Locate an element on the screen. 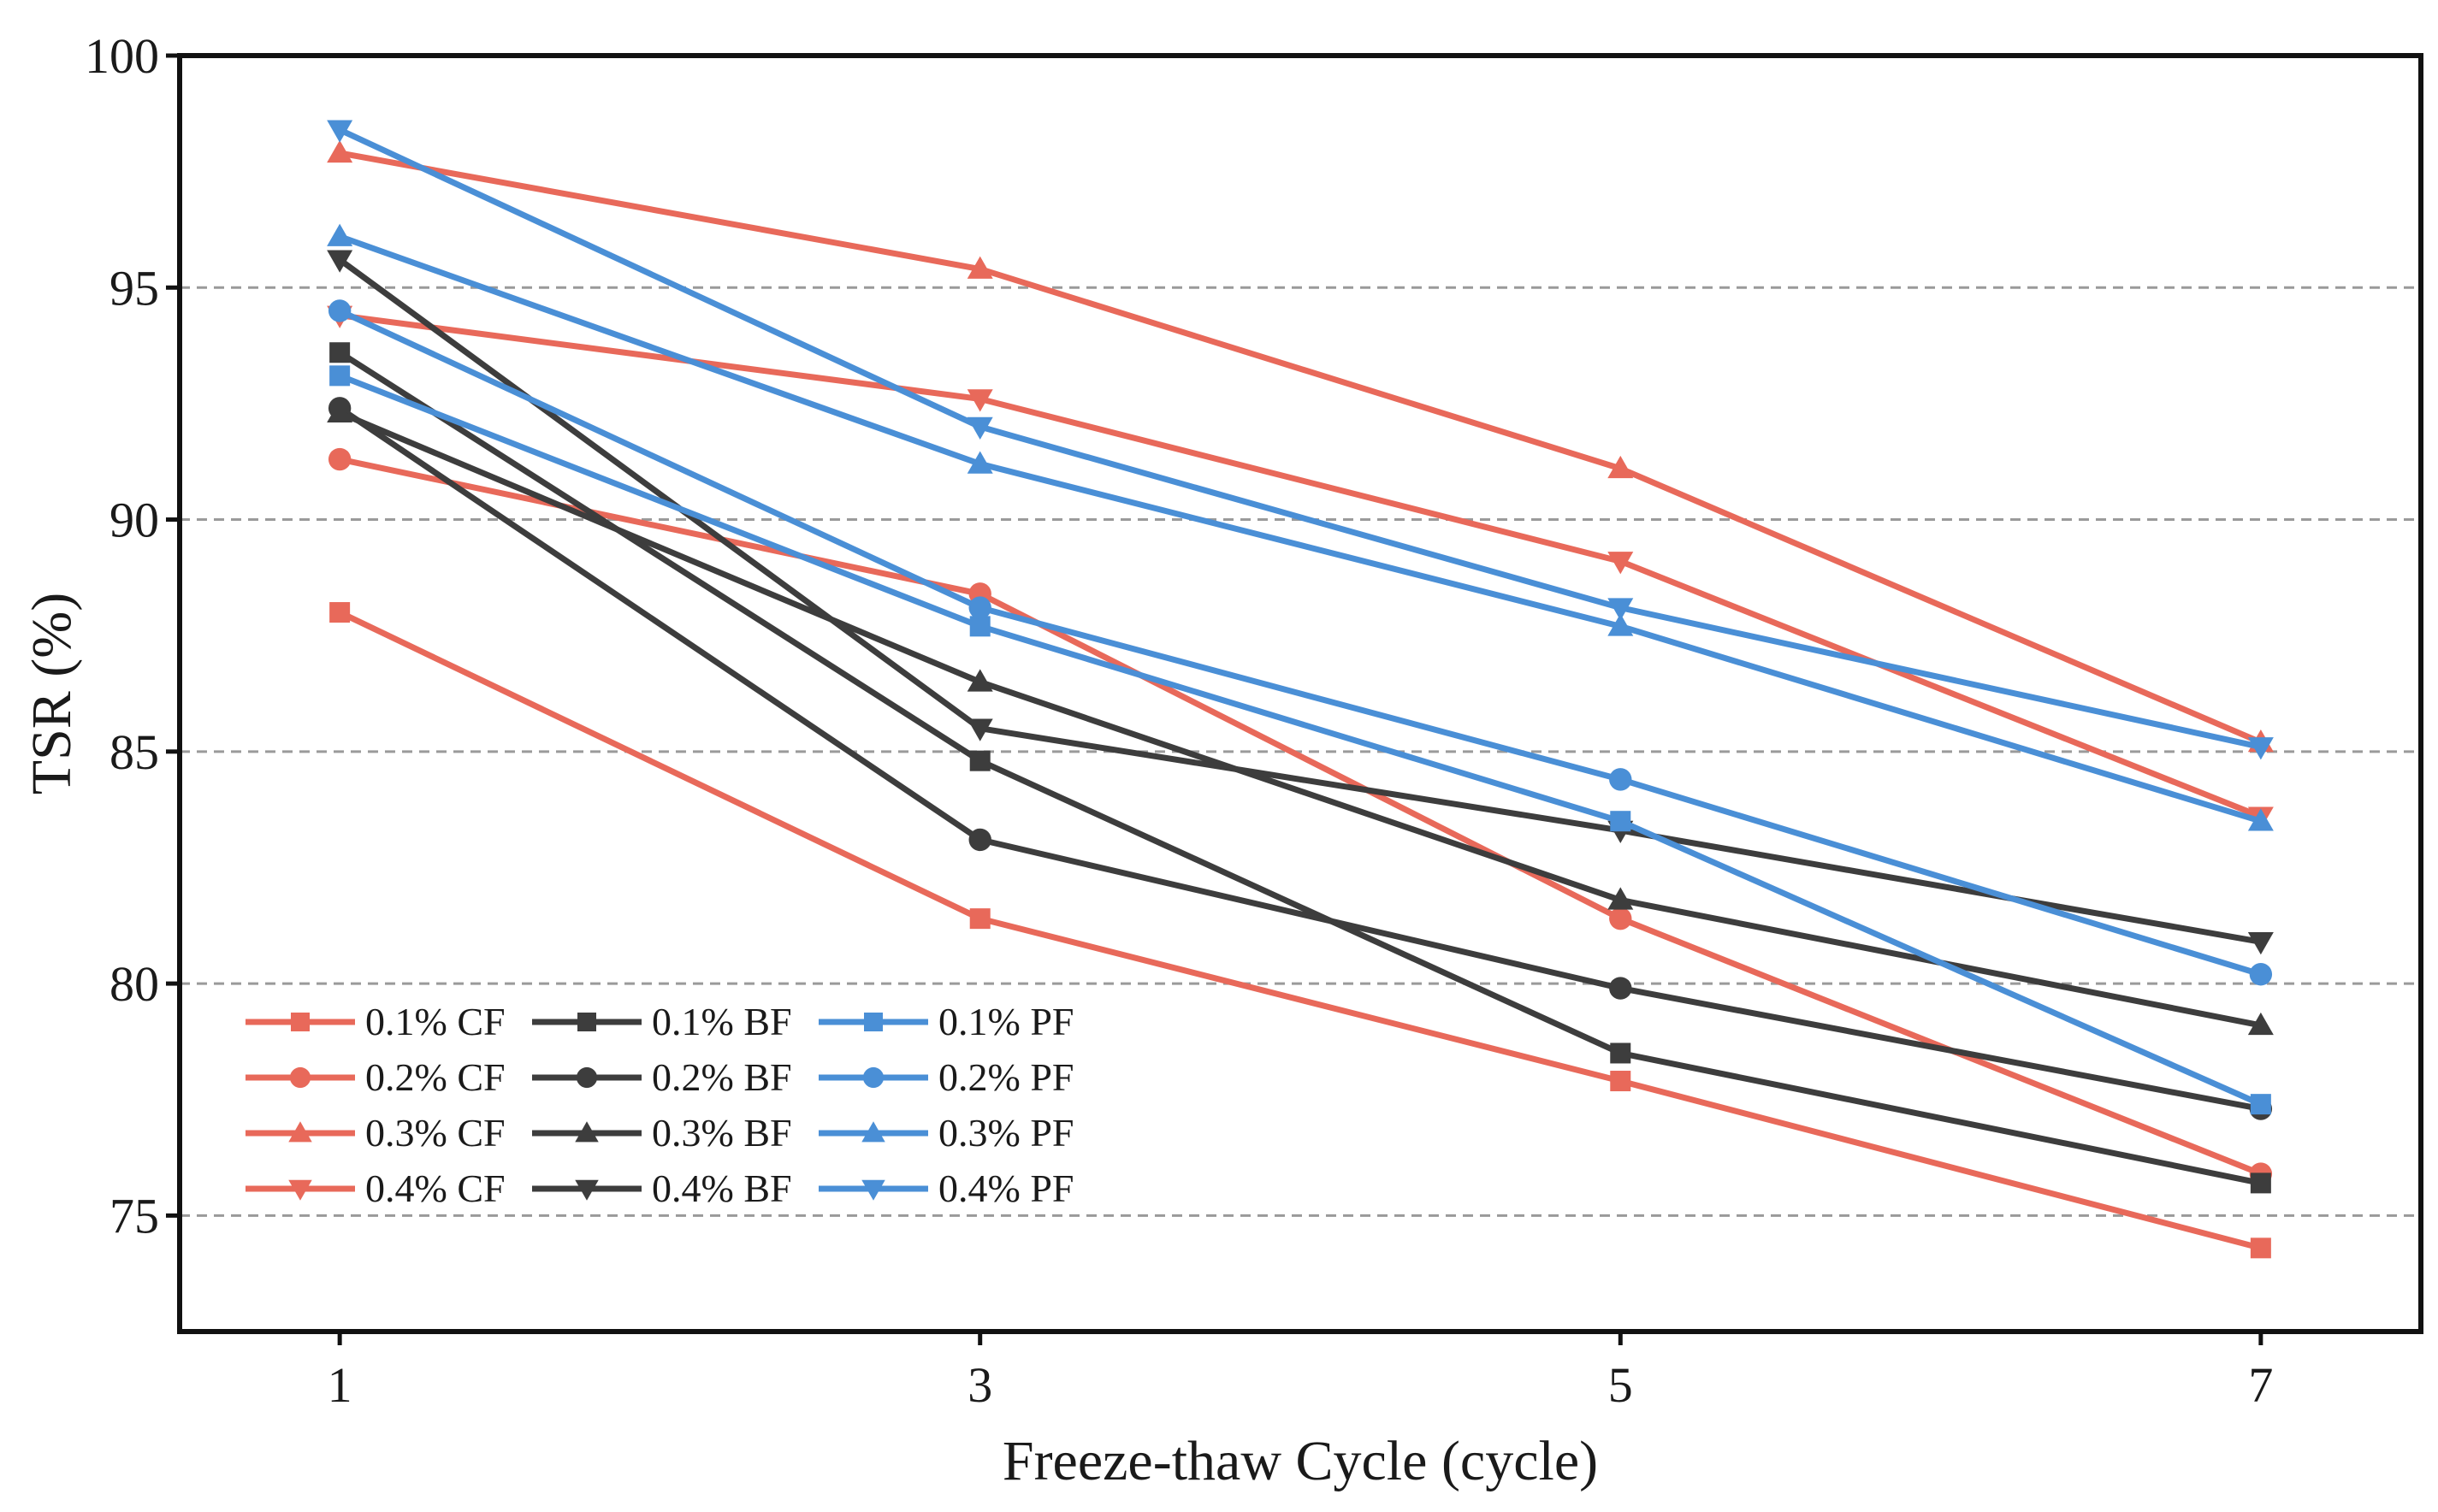 The height and width of the screenshot is (1512, 2438). legend-label: 0.1% CF is located at coordinates (435, 1021).